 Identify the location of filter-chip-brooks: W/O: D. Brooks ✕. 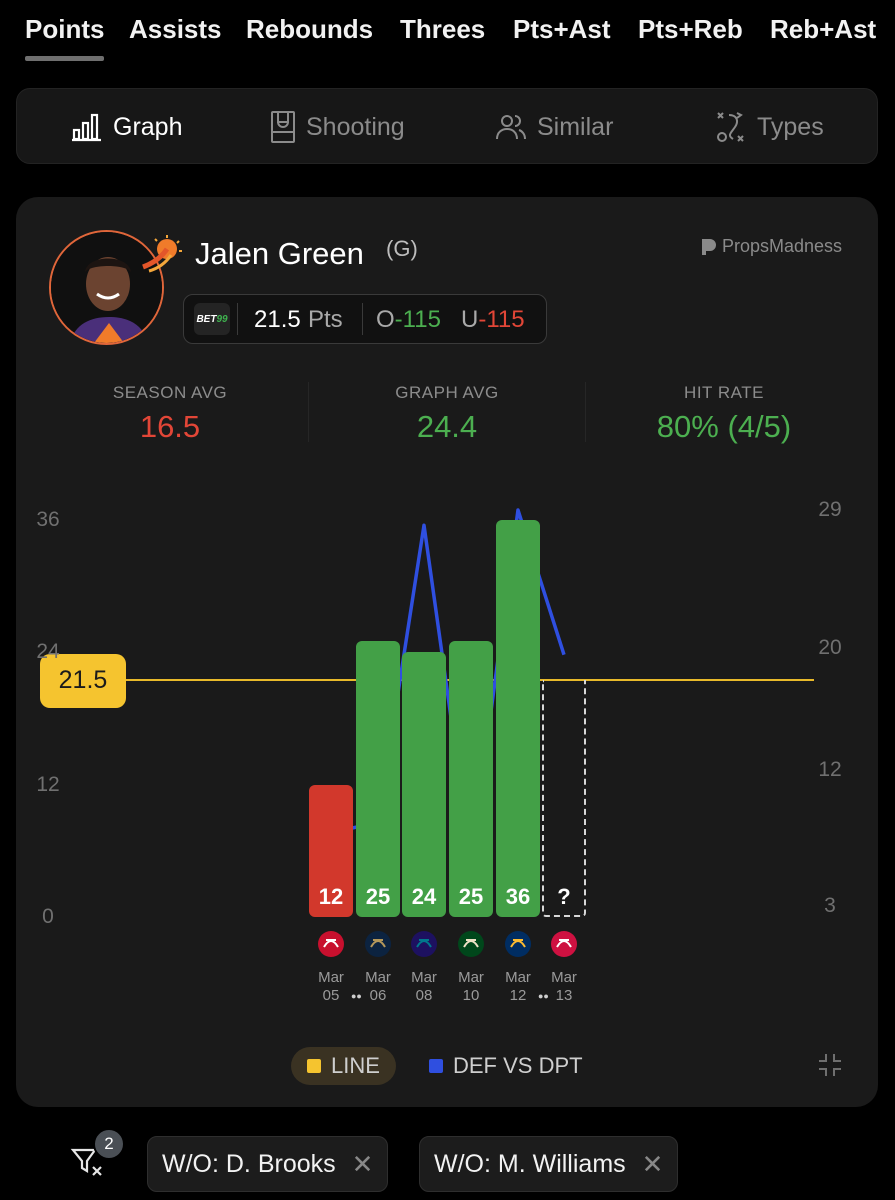
(268, 1164).